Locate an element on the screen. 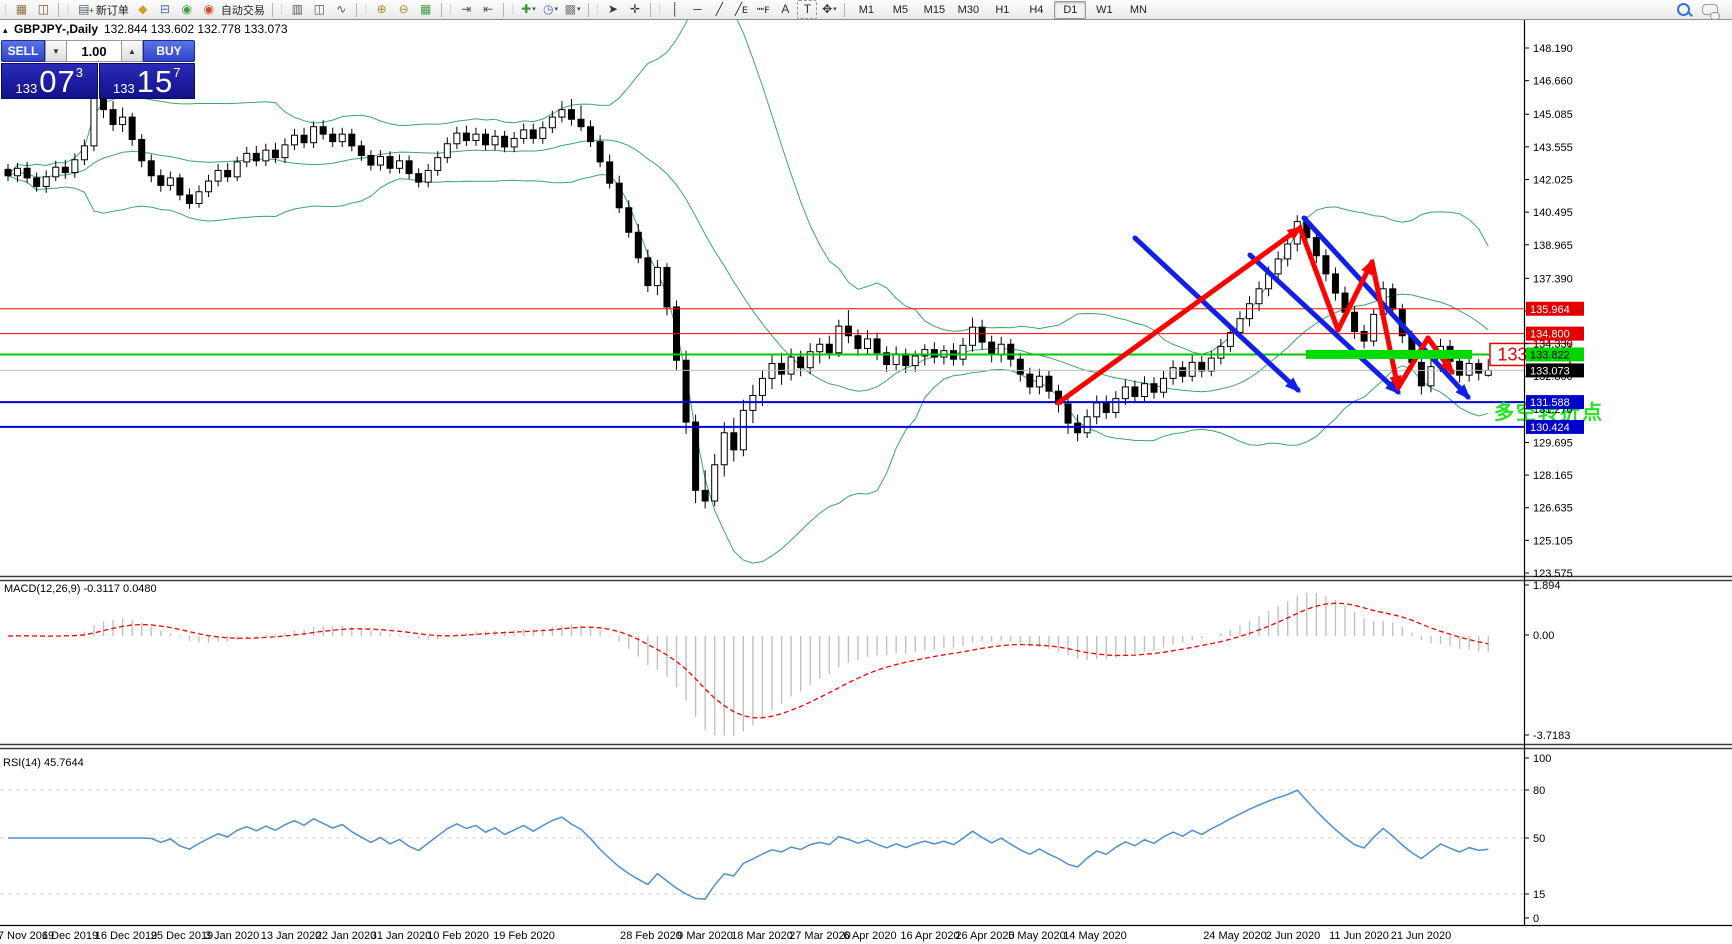 The width and height of the screenshot is (1732, 944). chat-icon is located at coordinates (1711, 12).